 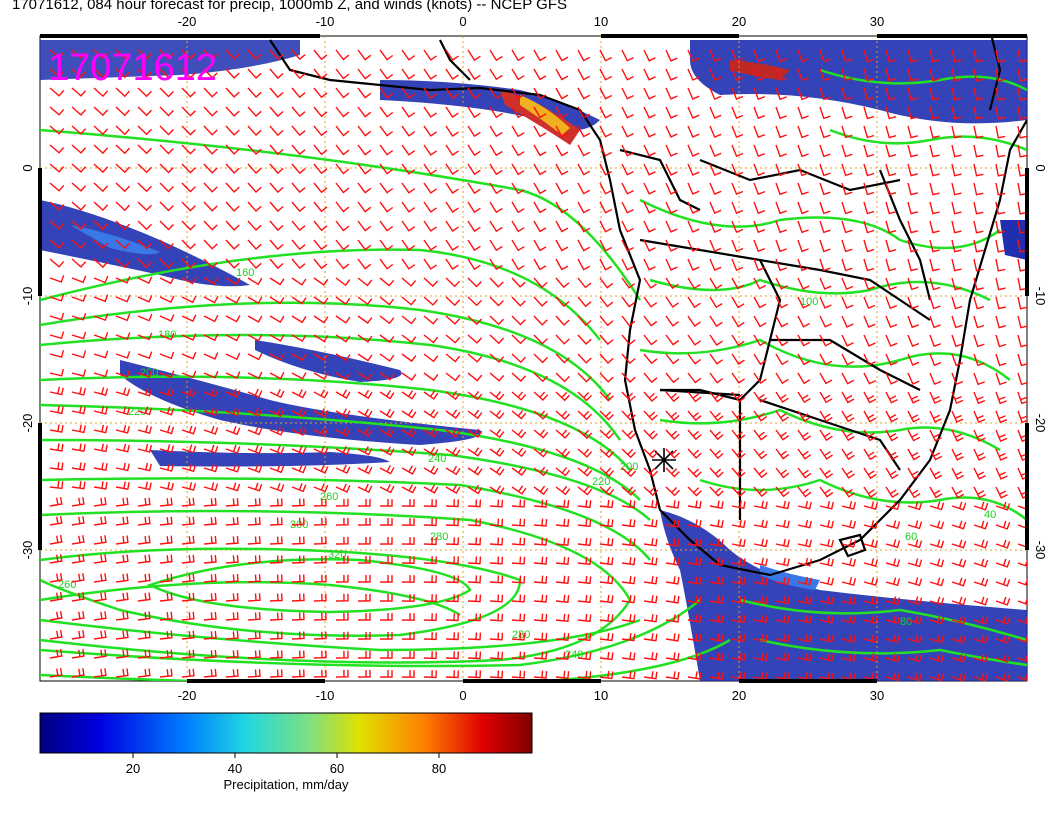 I want to click on colorbar-ticks: 20 40 60 80 Precipitation, mm/day, so click(x=286, y=772).